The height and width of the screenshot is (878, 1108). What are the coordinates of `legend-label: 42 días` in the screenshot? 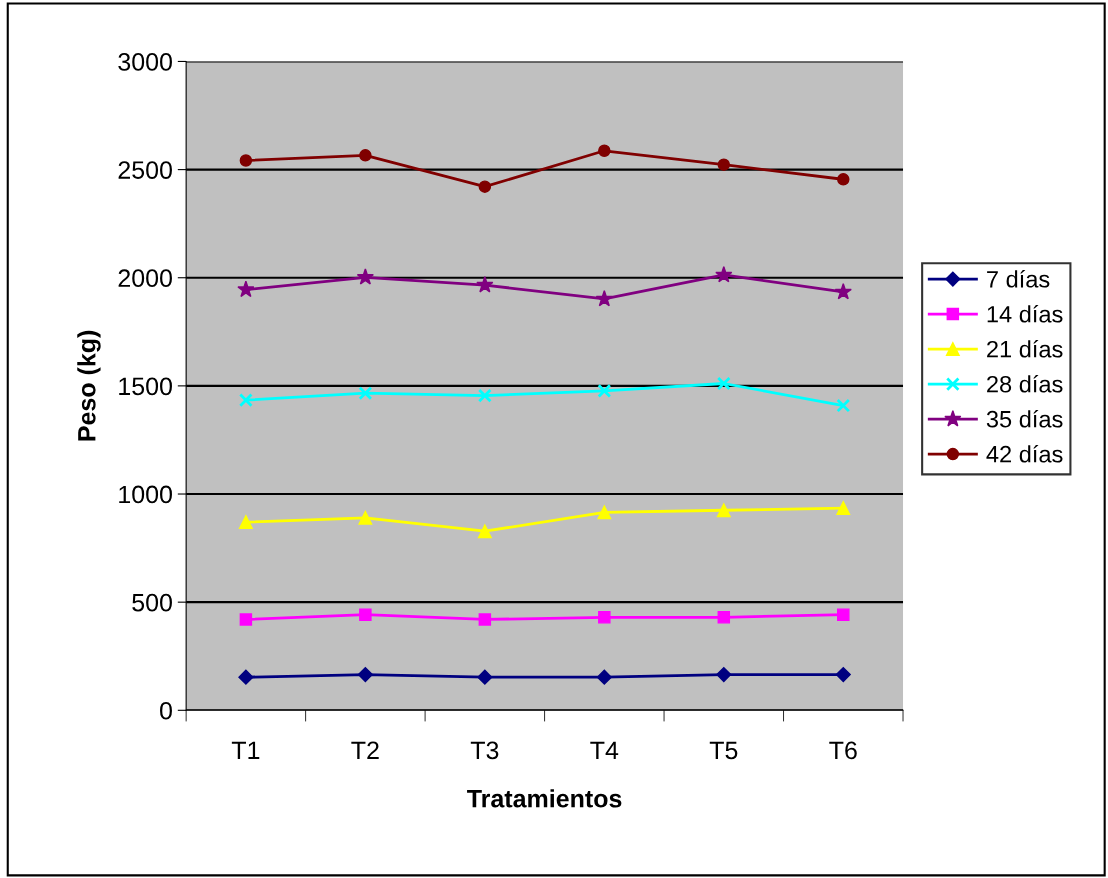 It's located at (1024, 453).